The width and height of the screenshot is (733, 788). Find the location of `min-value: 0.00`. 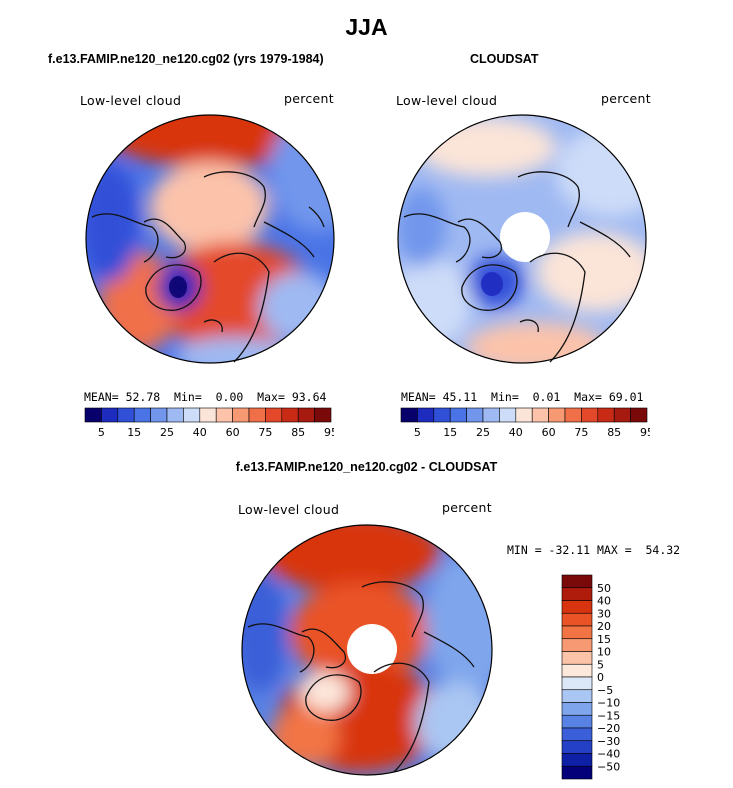

min-value: 0.00 is located at coordinates (229, 397).